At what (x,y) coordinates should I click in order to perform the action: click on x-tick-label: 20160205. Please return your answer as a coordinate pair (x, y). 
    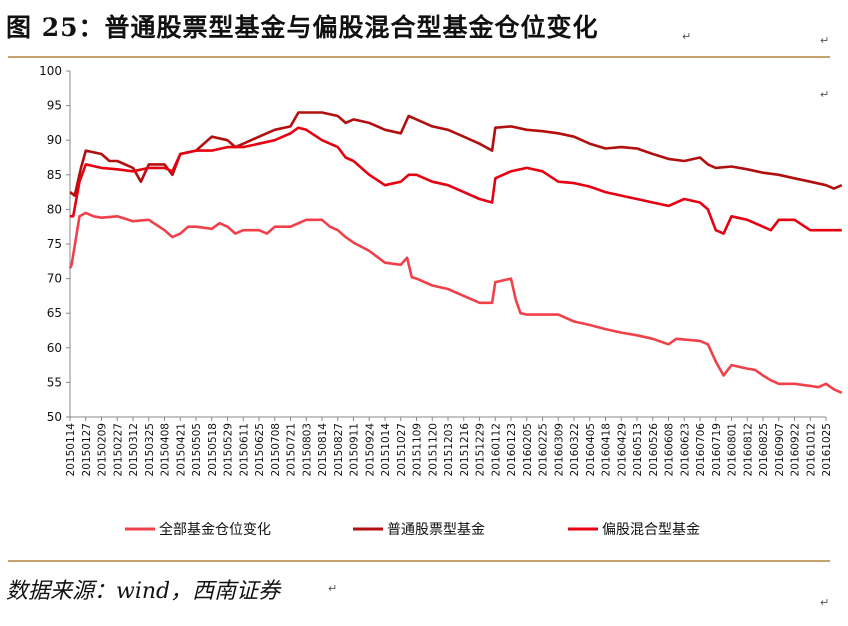
    Looking at the image, I should click on (528, 449).